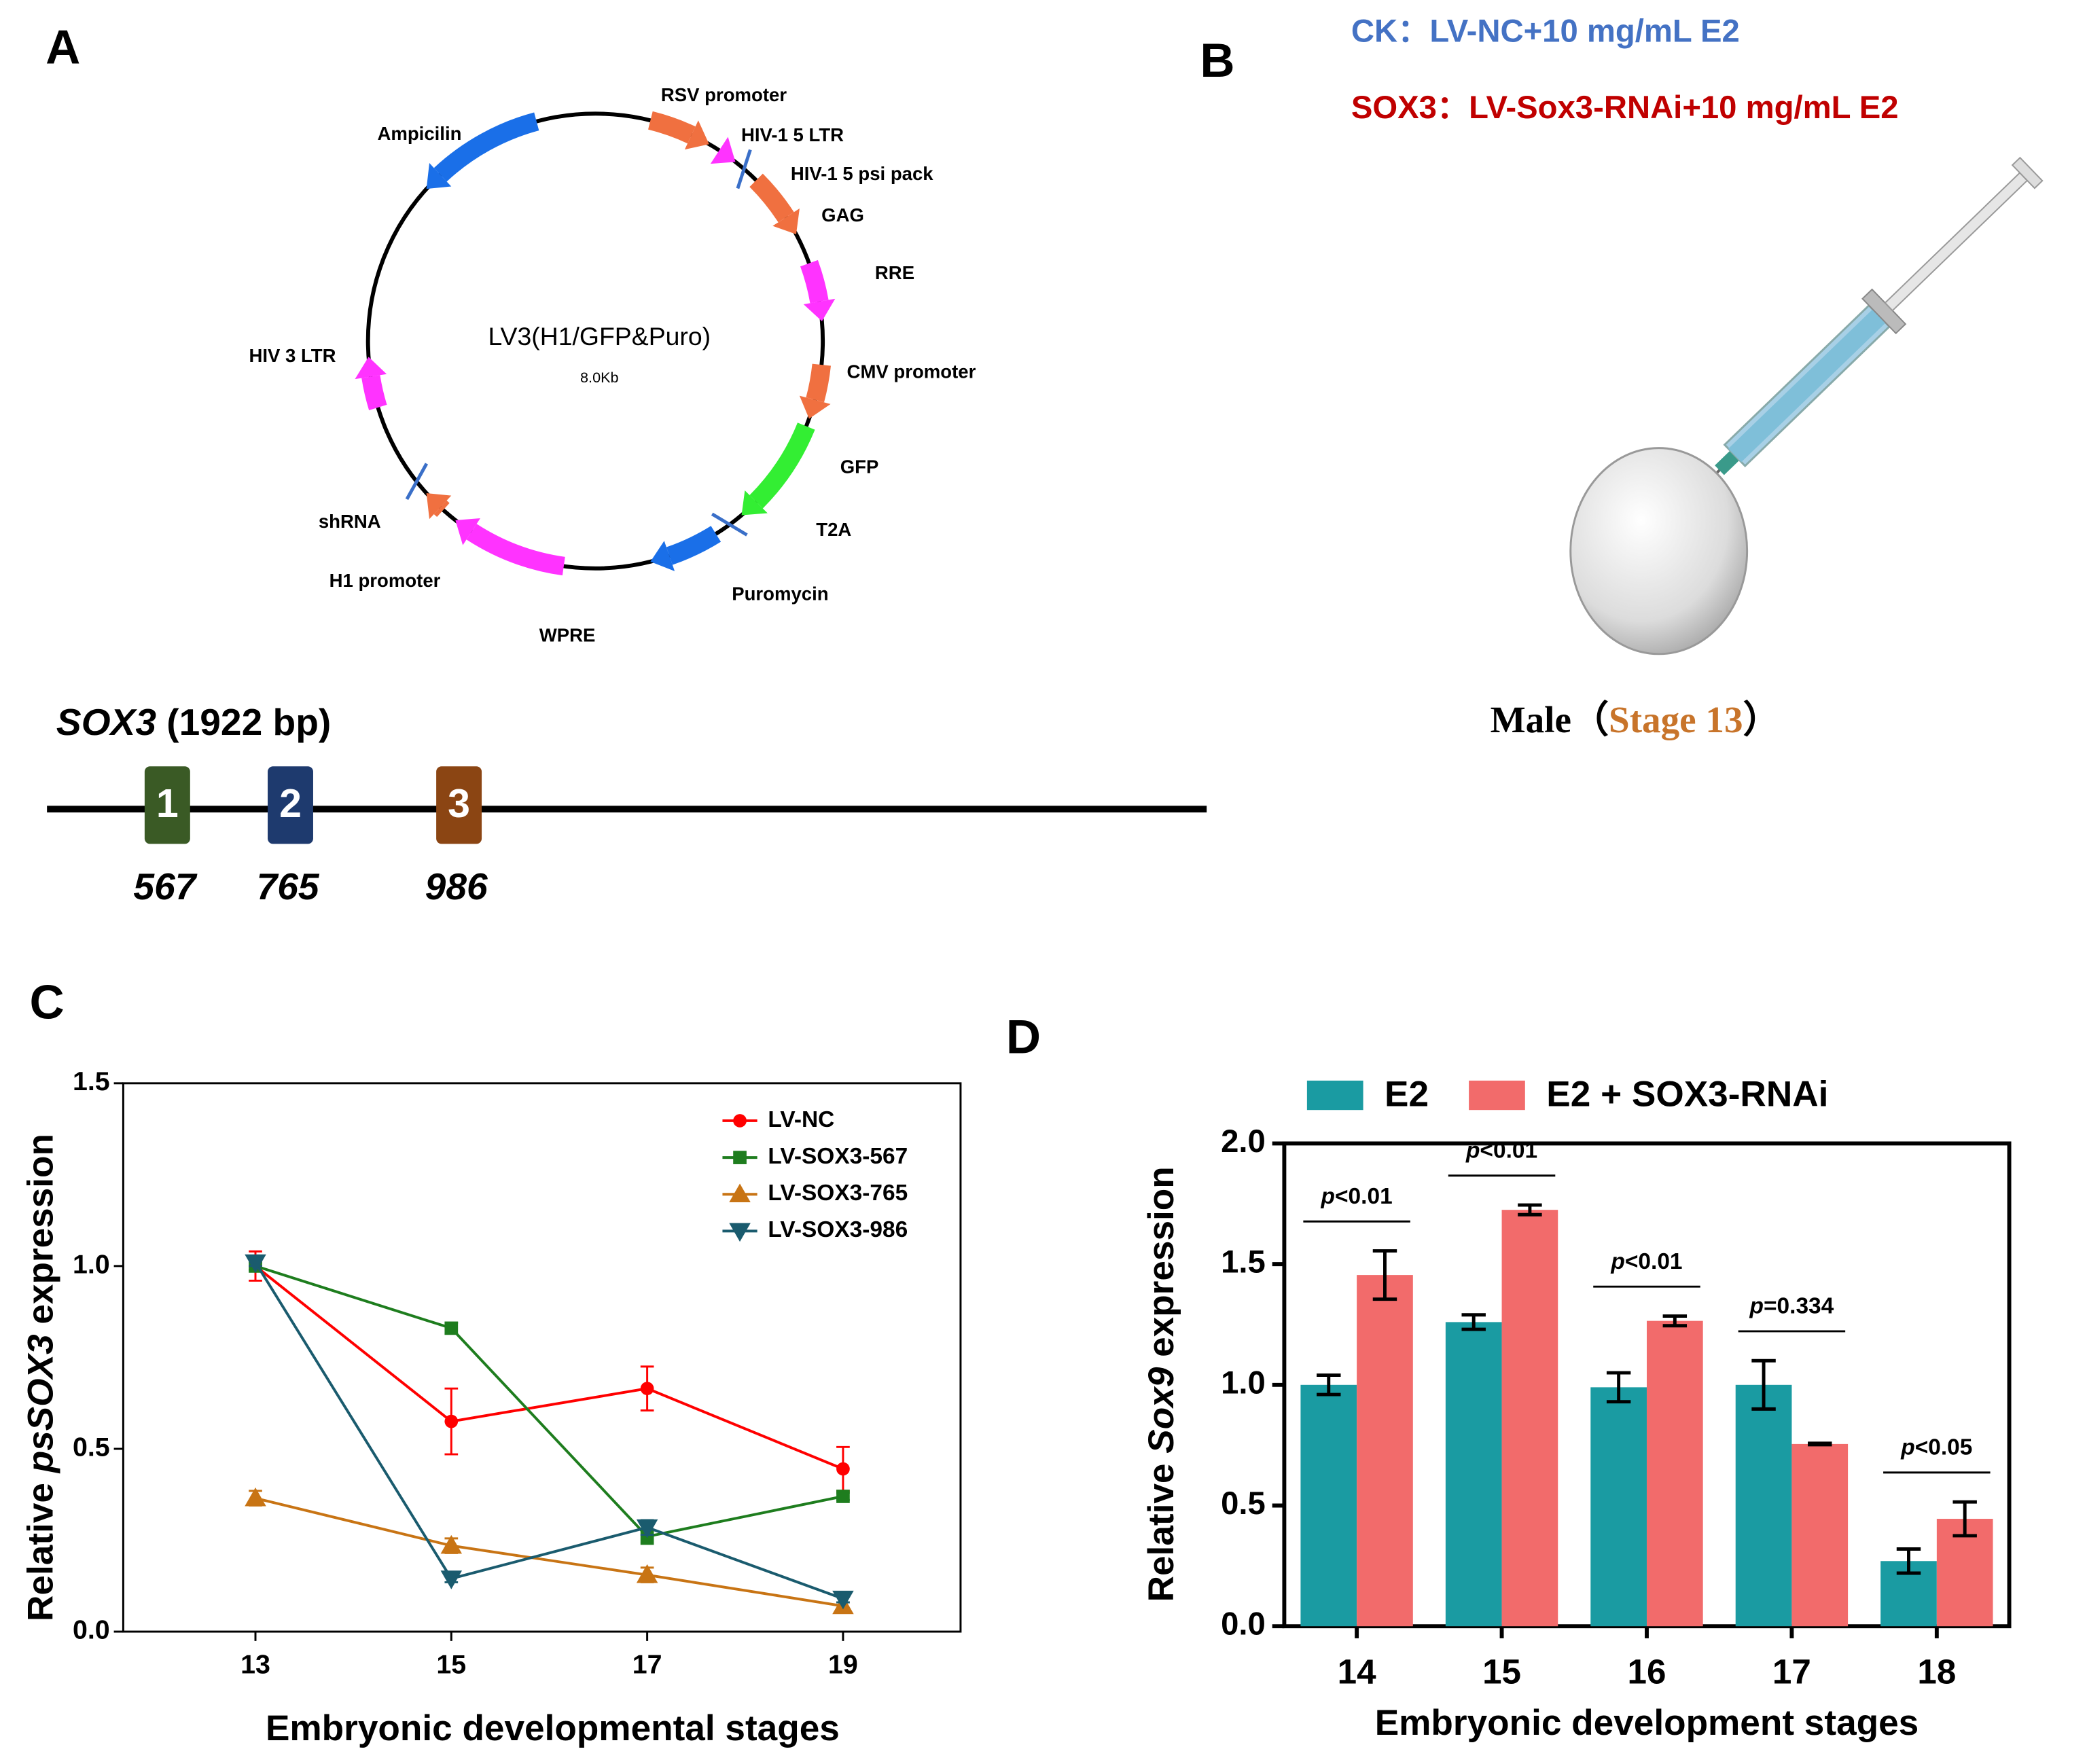 This screenshot has height=1764, width=2087. What do you see at coordinates (1357, 1196) in the screenshot?
I see `significance-label: p<0.01` at bounding box center [1357, 1196].